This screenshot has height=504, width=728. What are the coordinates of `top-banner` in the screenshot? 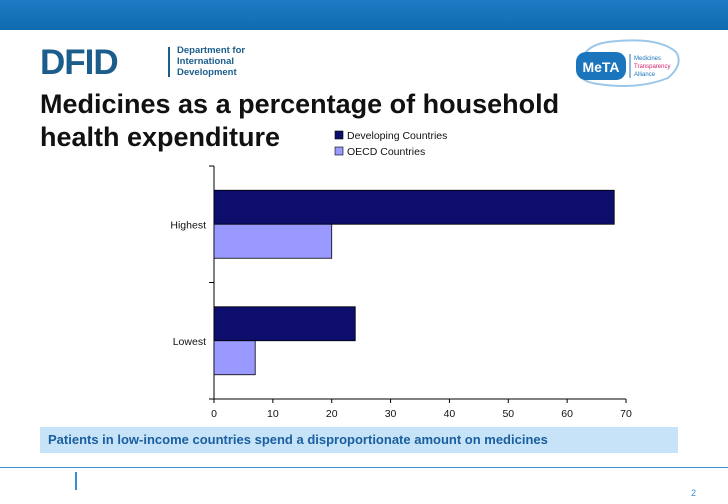 It's located at (364, 15).